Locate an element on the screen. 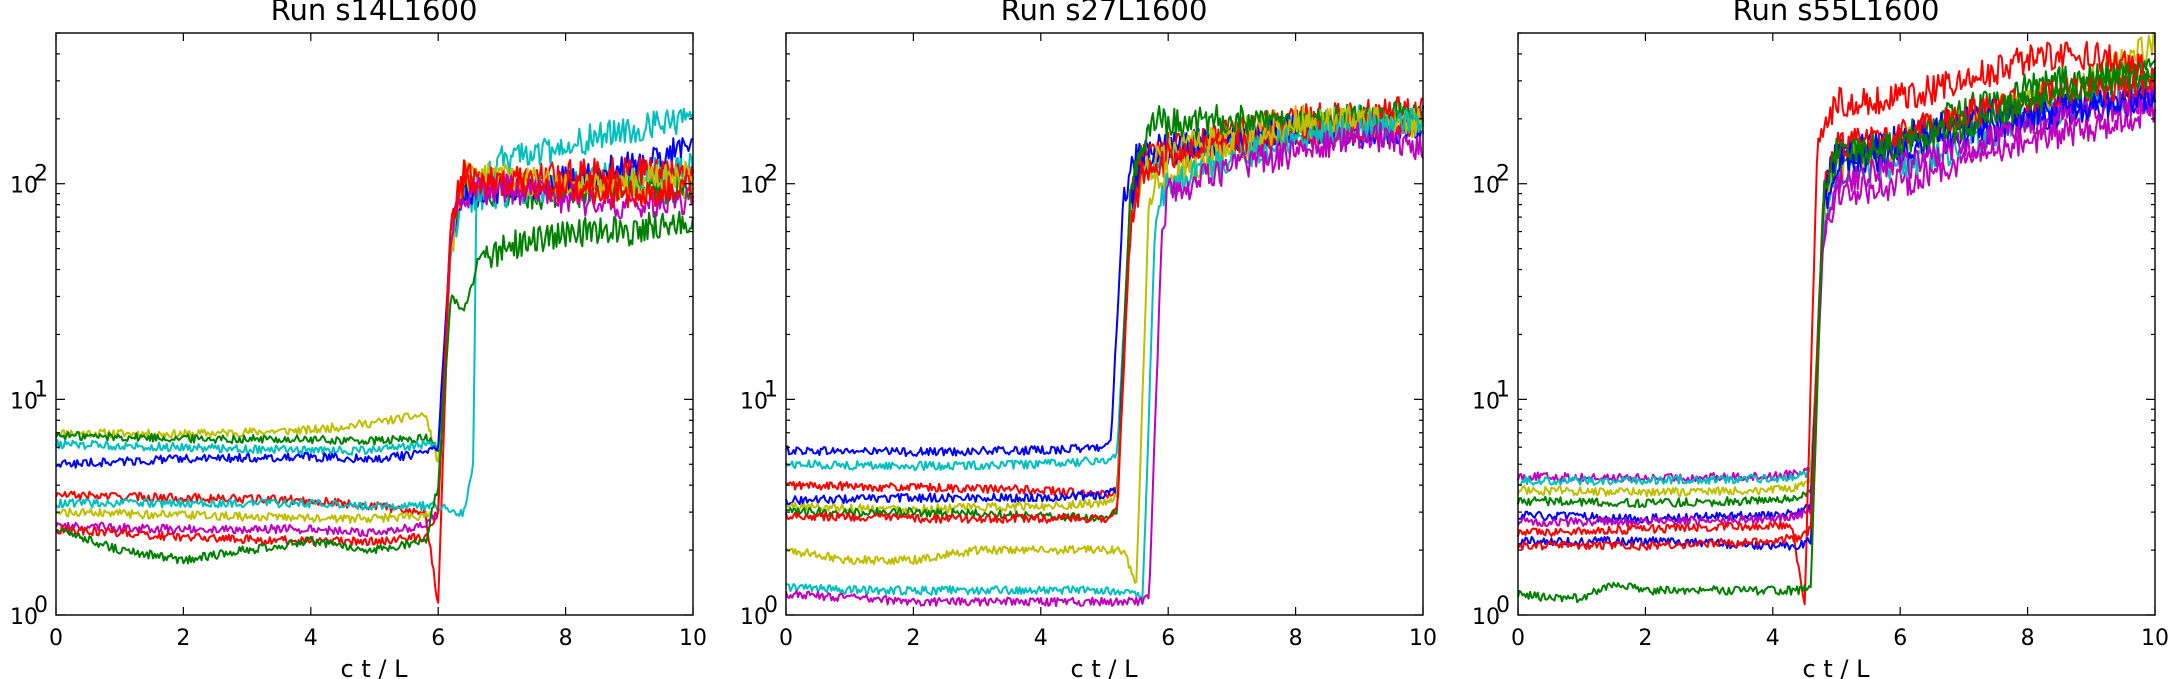  panel-3-title: Run s55L1600 is located at coordinates (1836, 13).